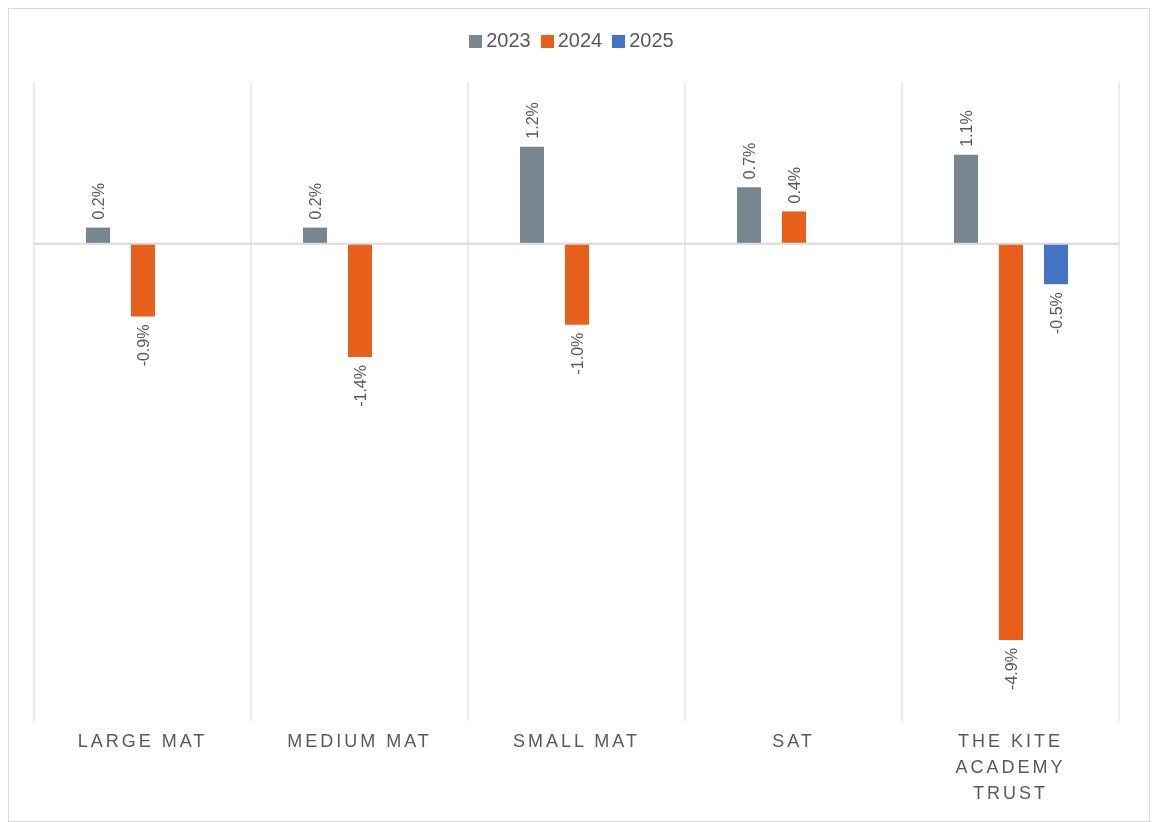  I want to click on data-label: 1.2%, so click(532, 120).